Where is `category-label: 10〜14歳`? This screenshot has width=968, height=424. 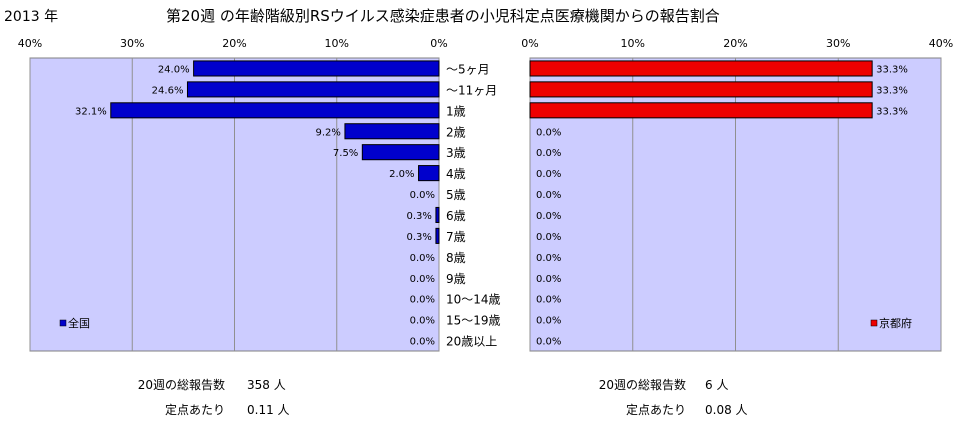
category-label: 10〜14歳 is located at coordinates (473, 300).